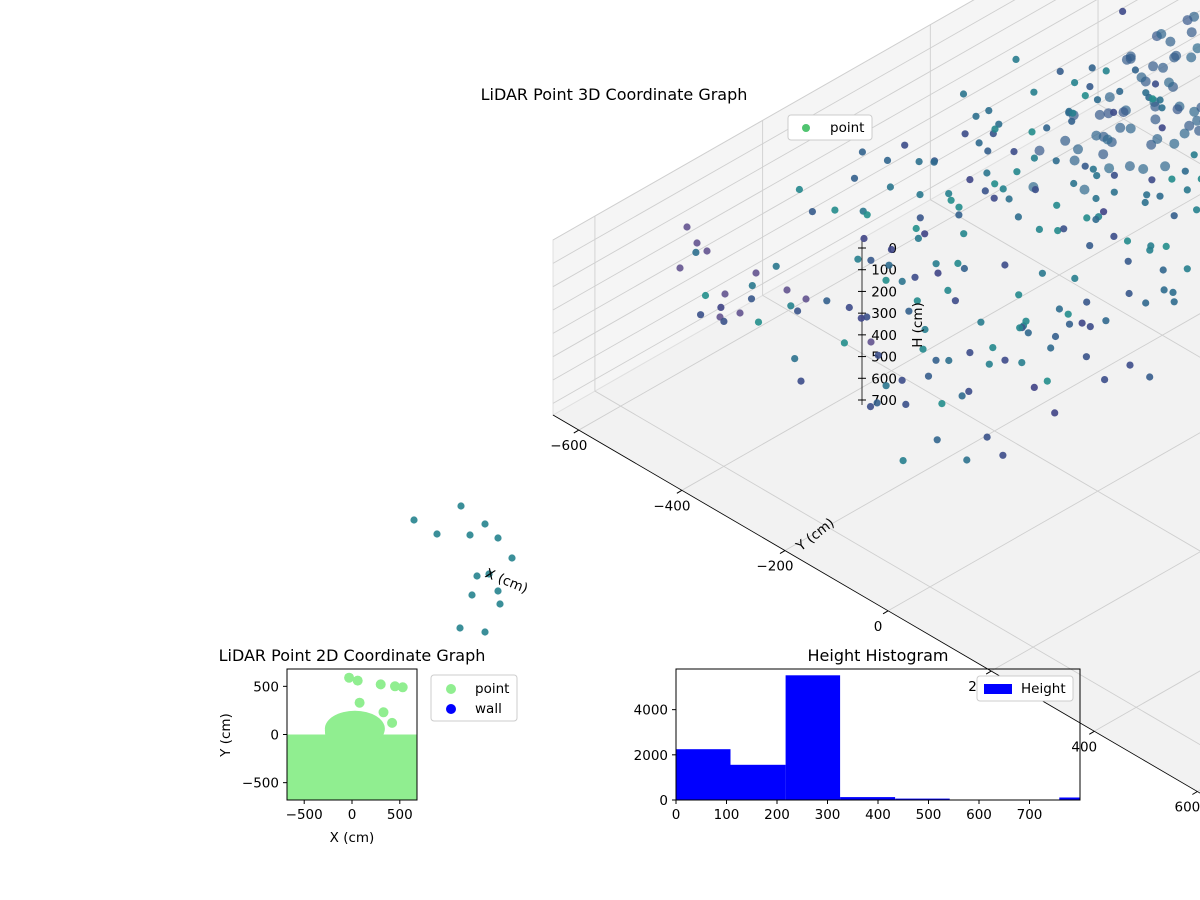 The height and width of the screenshot is (900, 1200). I want to click on chart-3d-z-tick-label: 300, so click(884, 314).